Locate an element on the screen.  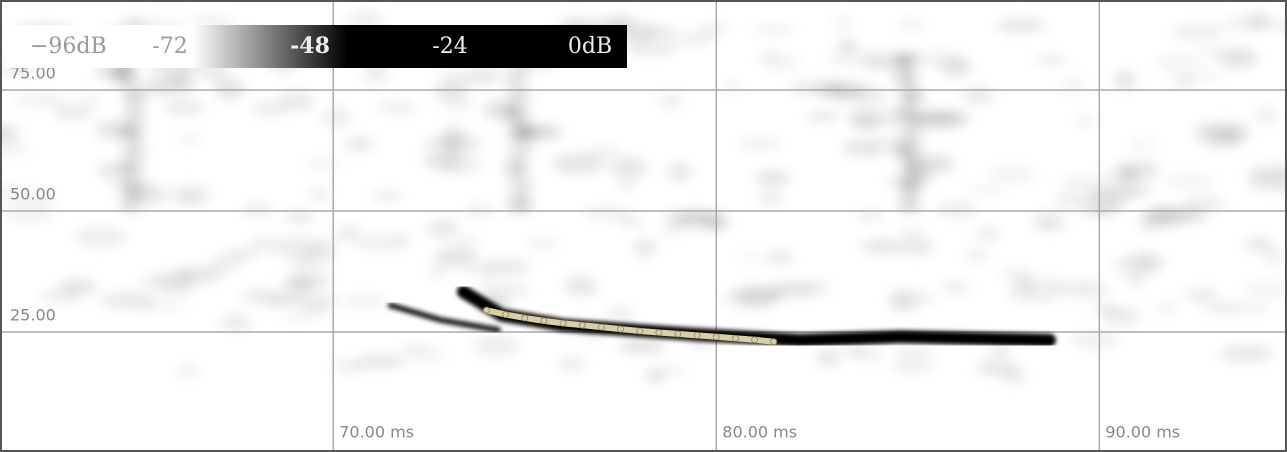
colorbar-label: 0dB is located at coordinates (590, 46).